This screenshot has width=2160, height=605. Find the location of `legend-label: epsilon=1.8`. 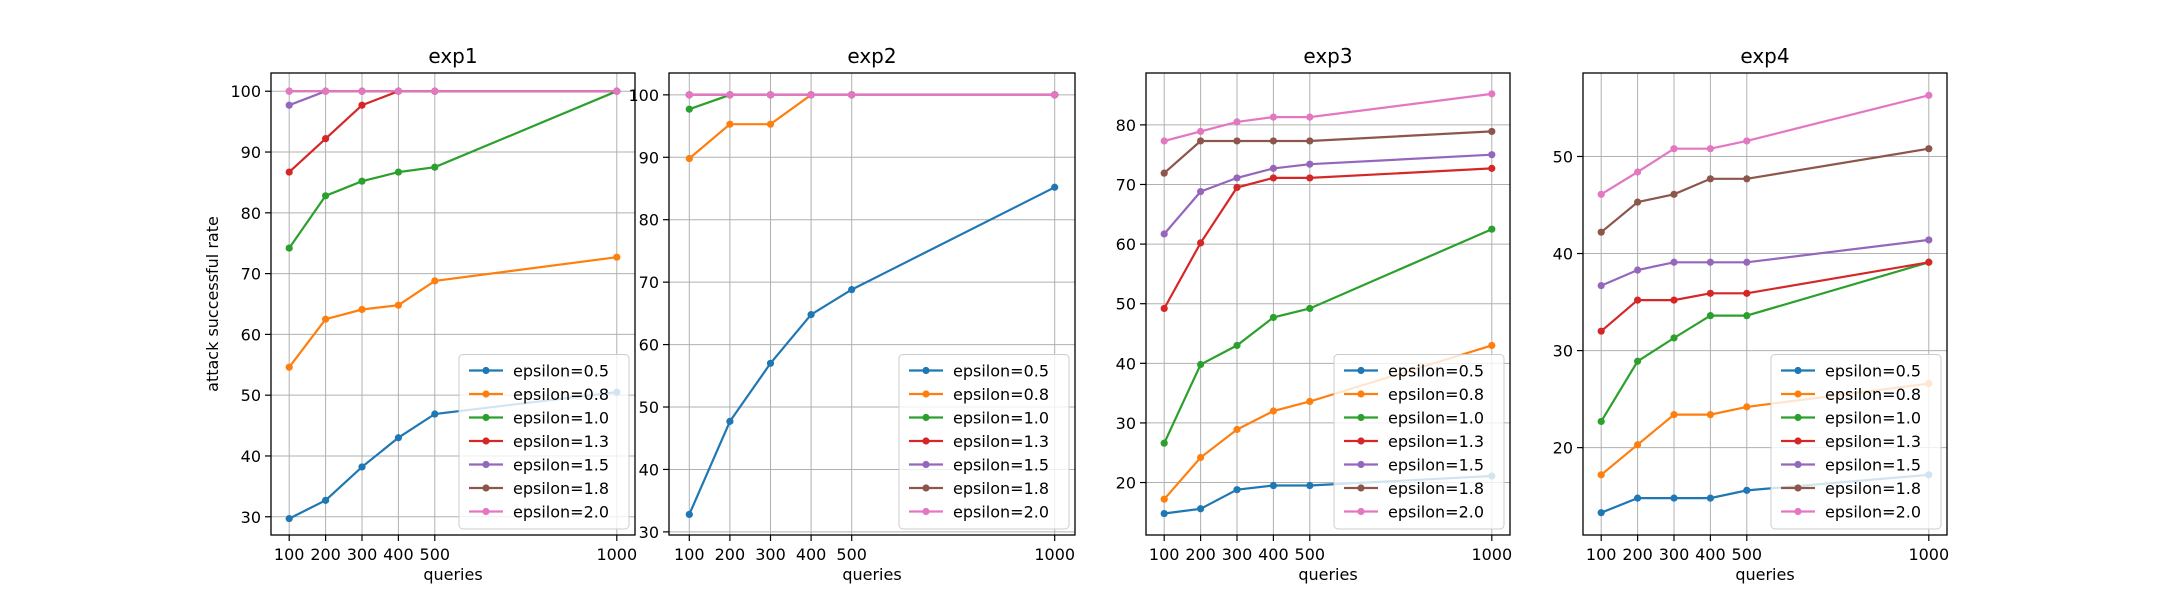

legend-label: epsilon=1.8 is located at coordinates (1873, 488).